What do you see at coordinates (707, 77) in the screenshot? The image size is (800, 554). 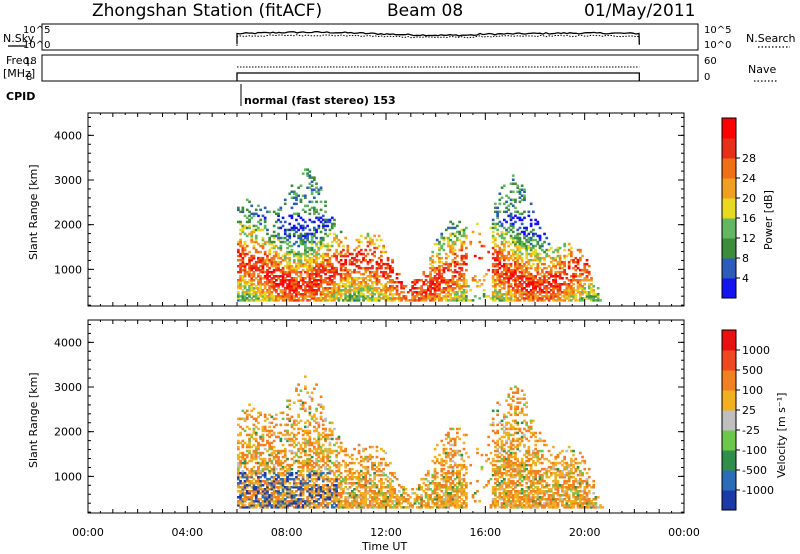 I see `nave-tick-bottom: 0` at bounding box center [707, 77].